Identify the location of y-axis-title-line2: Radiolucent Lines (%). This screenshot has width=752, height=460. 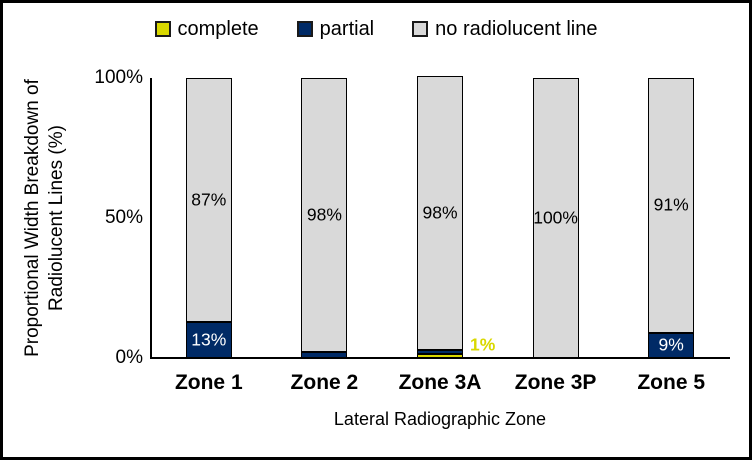
(56, 218).